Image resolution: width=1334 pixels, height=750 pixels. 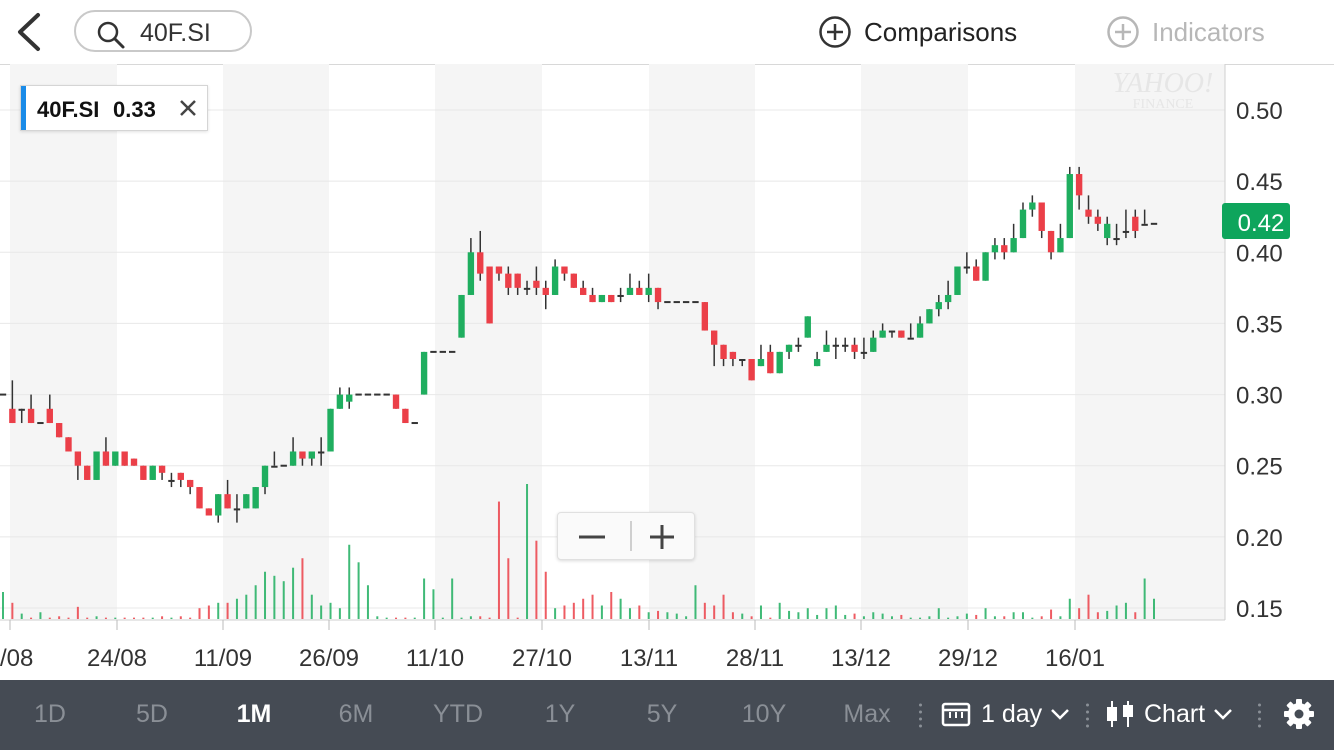 What do you see at coordinates (867, 714) in the screenshot?
I see `range-max-button: Max` at bounding box center [867, 714].